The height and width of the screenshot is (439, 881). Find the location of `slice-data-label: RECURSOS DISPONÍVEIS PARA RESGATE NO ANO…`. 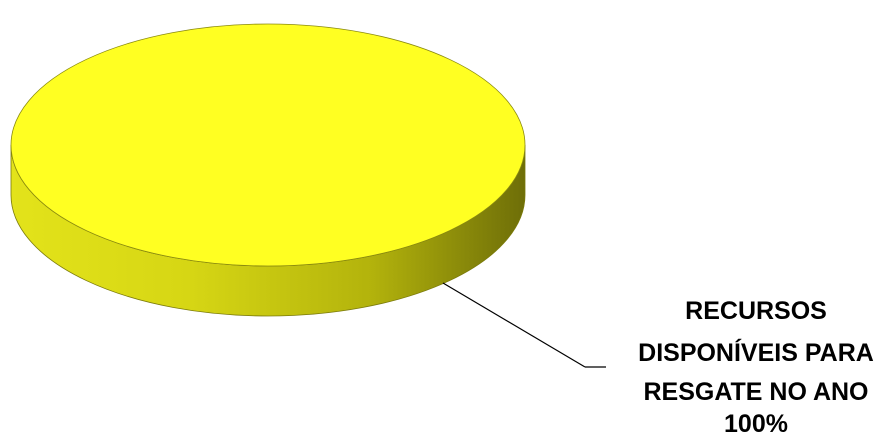

slice-data-label: RECURSOS DISPONÍVEIS PARA RESGATE NO ANO… is located at coordinates (756, 367).